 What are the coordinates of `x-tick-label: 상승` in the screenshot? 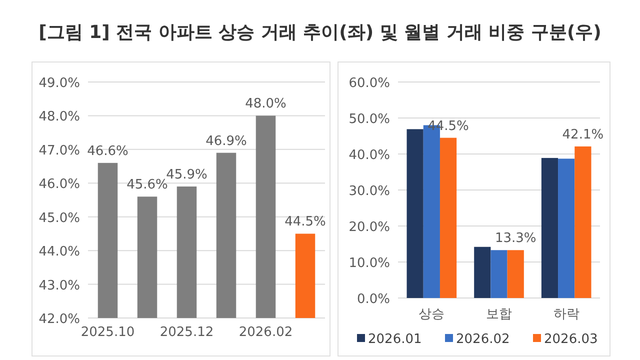 It's located at (431, 314).